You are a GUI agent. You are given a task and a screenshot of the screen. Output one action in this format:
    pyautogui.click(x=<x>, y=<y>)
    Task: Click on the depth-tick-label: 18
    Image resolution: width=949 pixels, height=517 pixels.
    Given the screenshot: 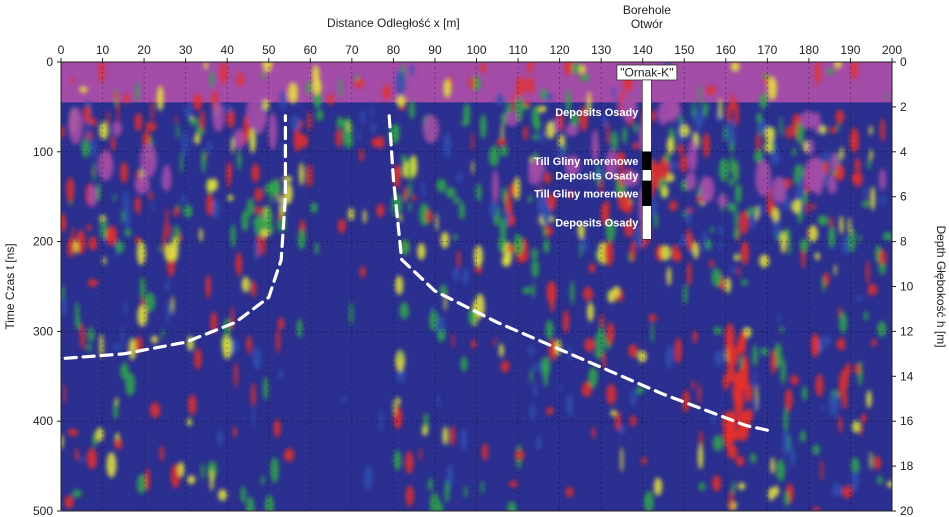 What is the action you would take?
    pyautogui.click(x=907, y=466)
    